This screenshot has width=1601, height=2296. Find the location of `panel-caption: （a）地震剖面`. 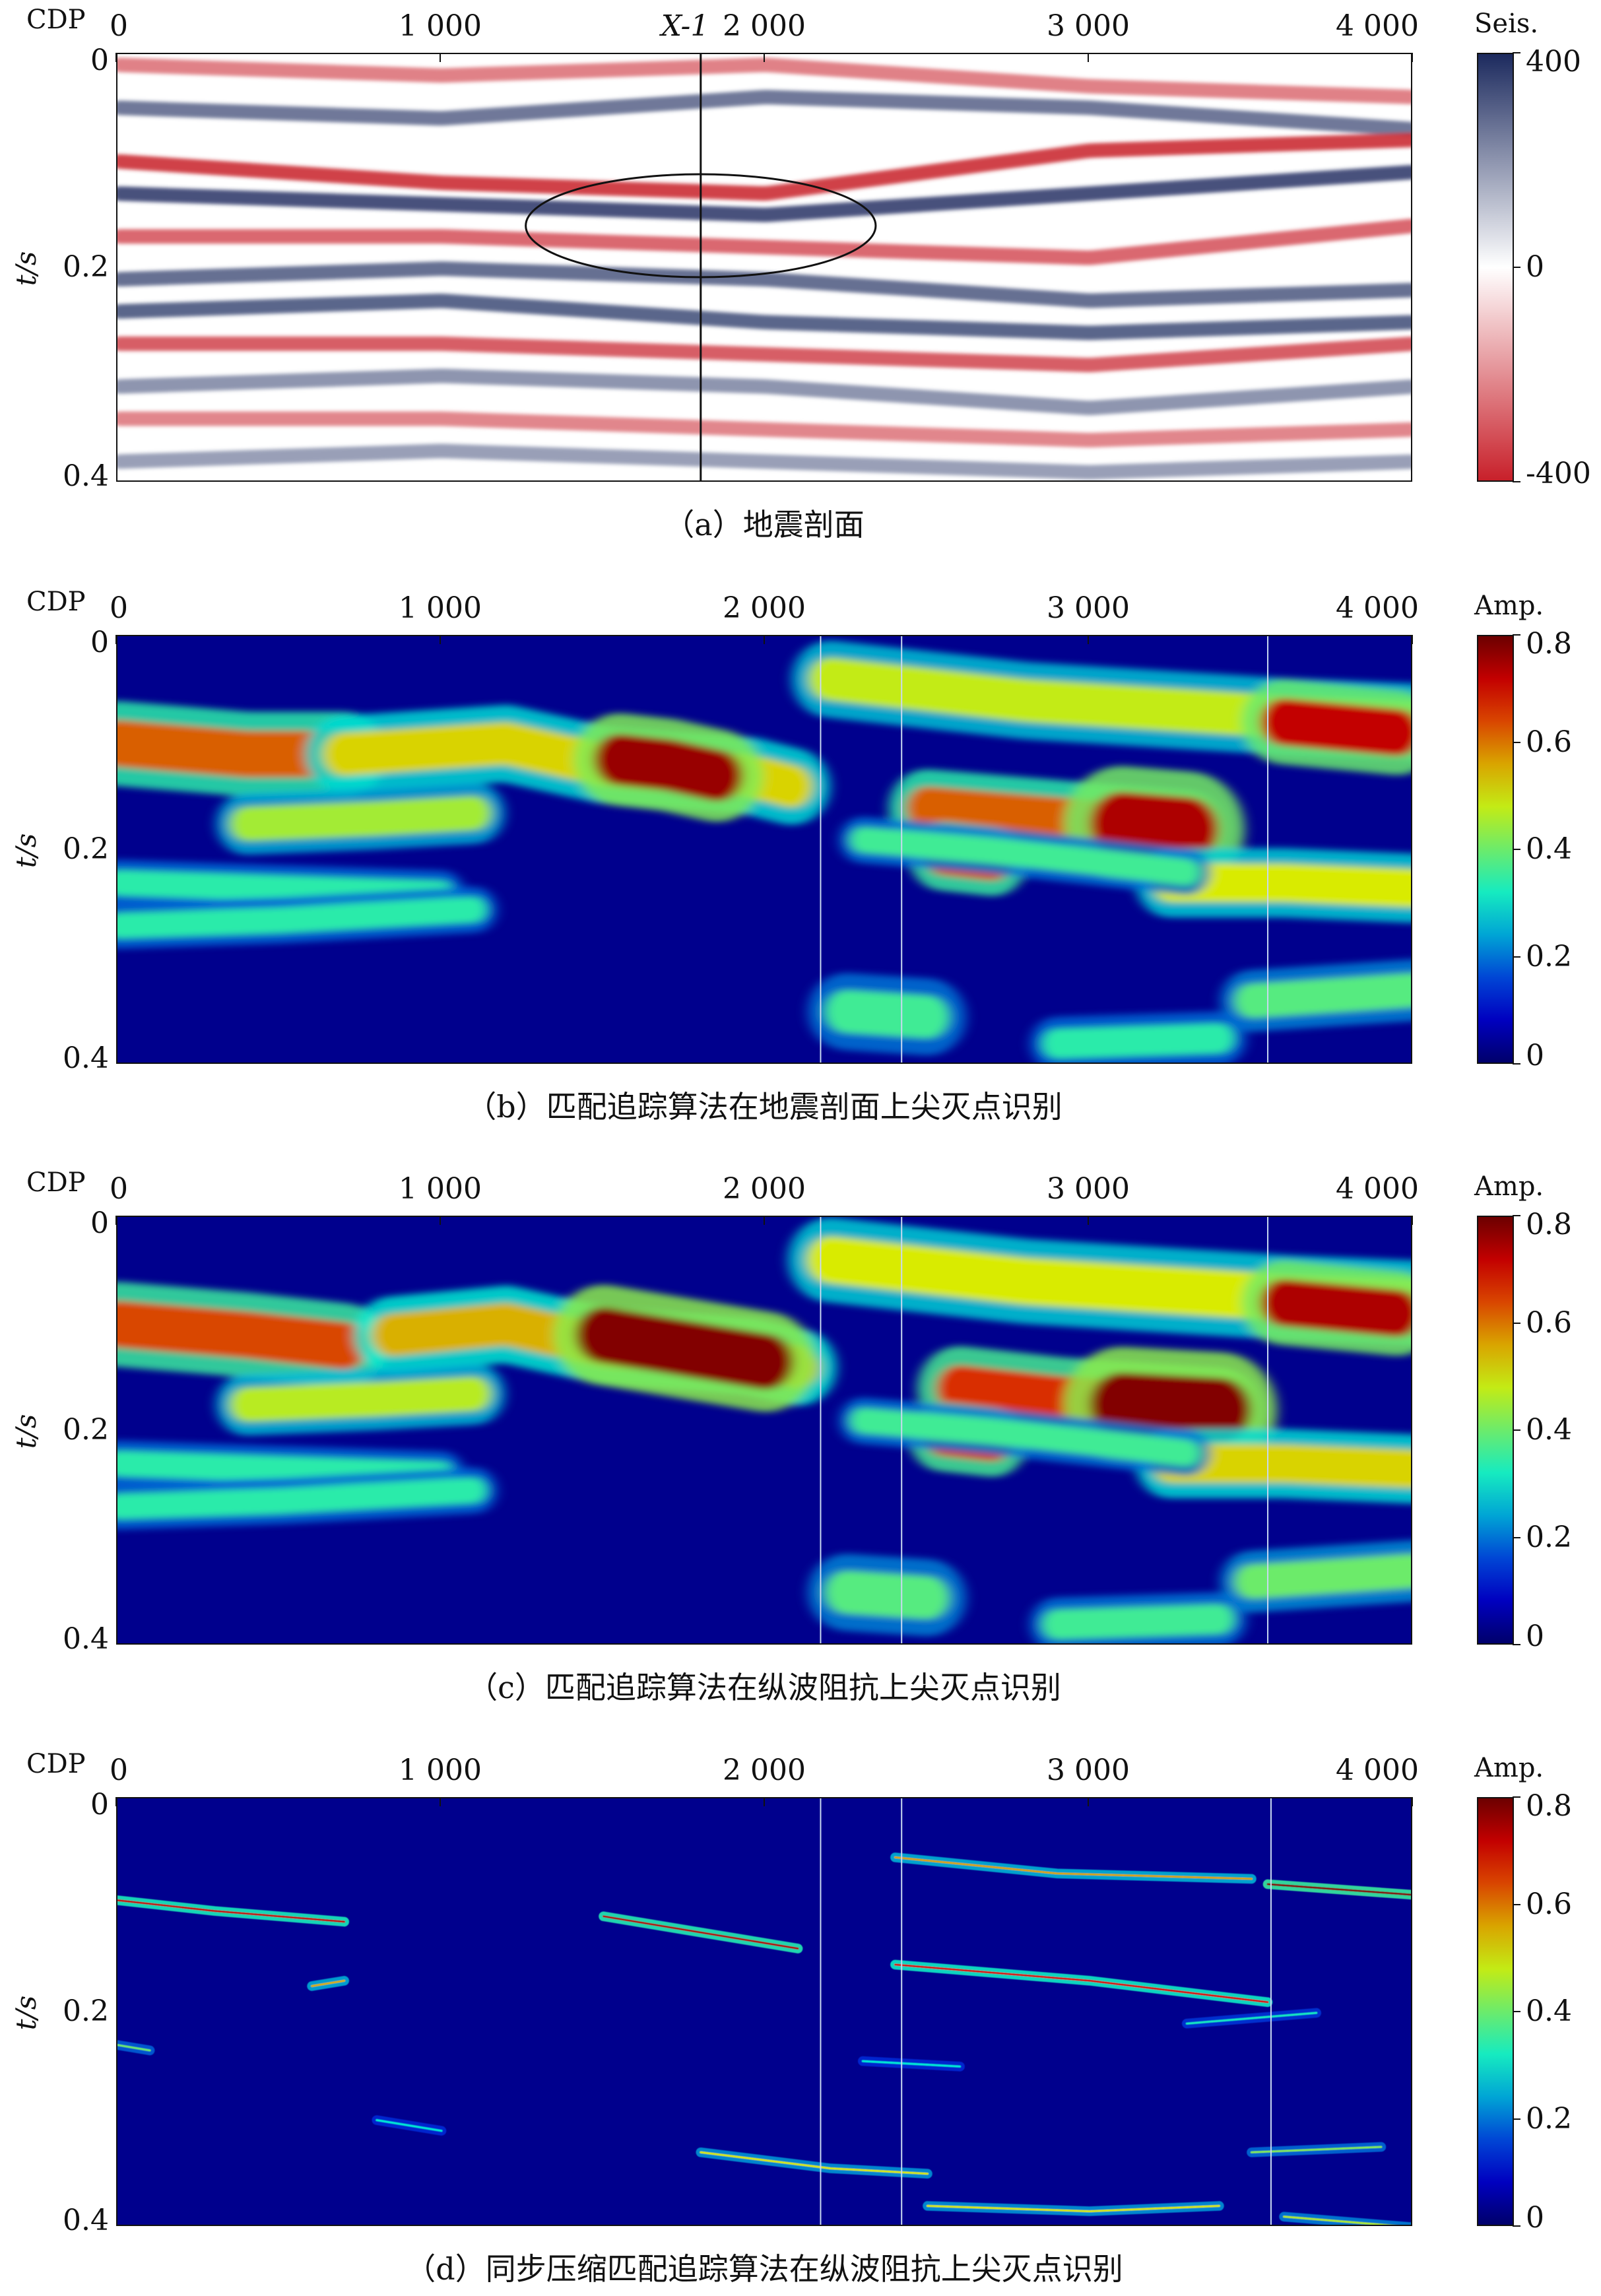

panel-caption: （a）地震剖面 is located at coordinates (764, 524).